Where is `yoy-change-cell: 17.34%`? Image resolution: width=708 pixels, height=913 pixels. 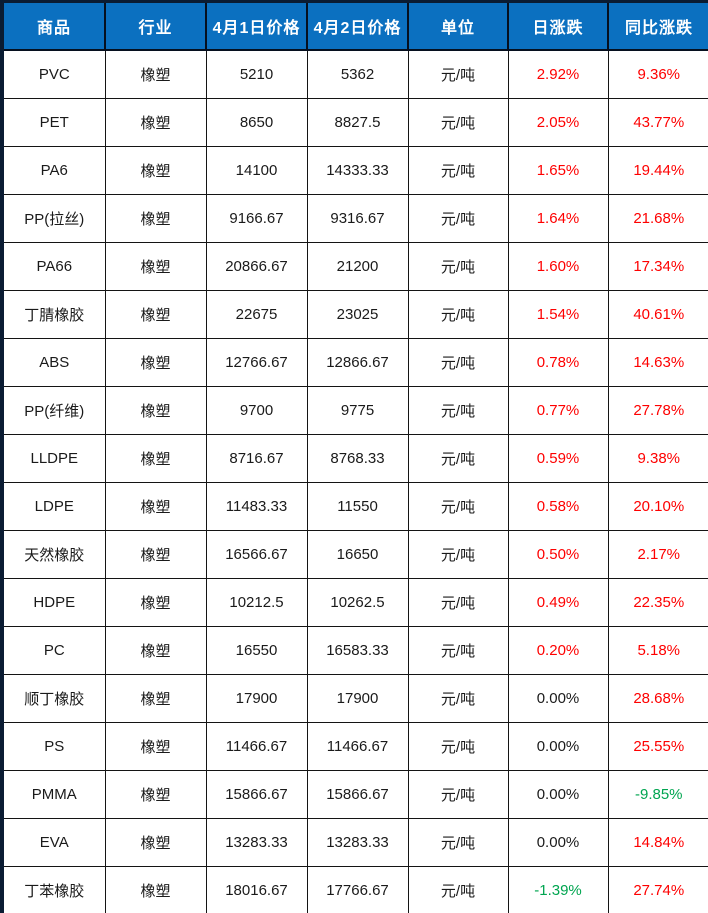
yoy-change-cell: 17.34% is located at coordinates (657, 266).